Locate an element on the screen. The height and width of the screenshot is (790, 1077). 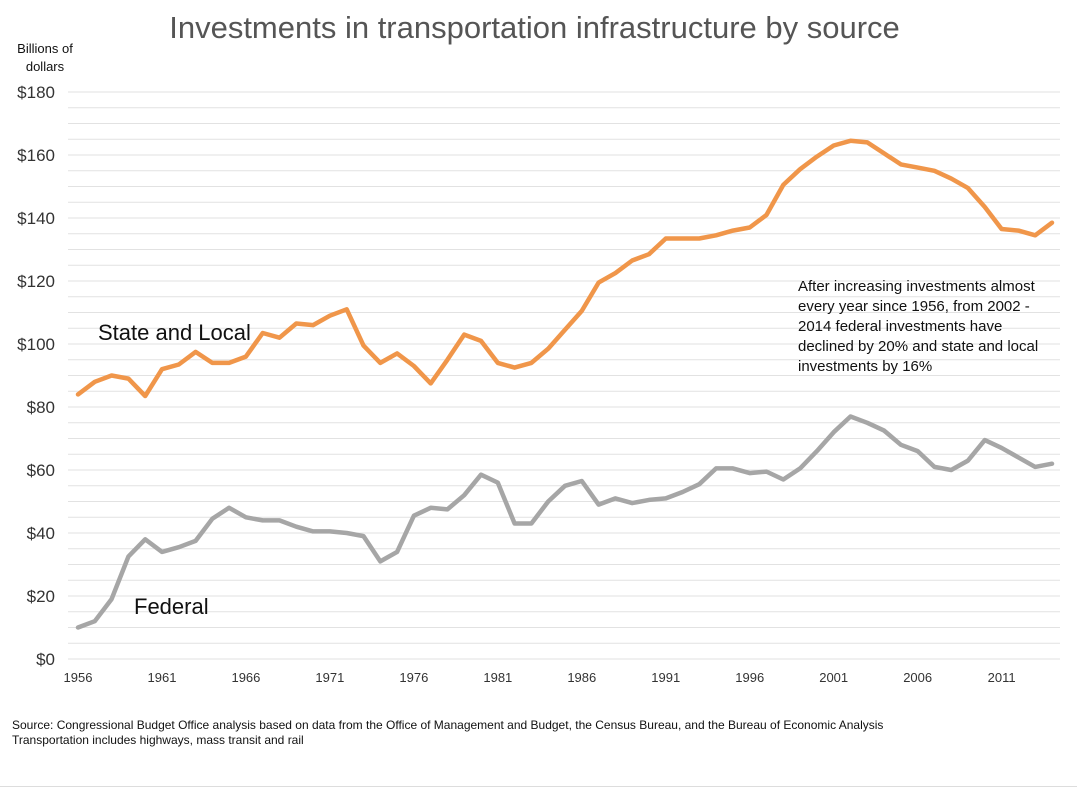
y-tick-label: $160 is located at coordinates (36, 155).